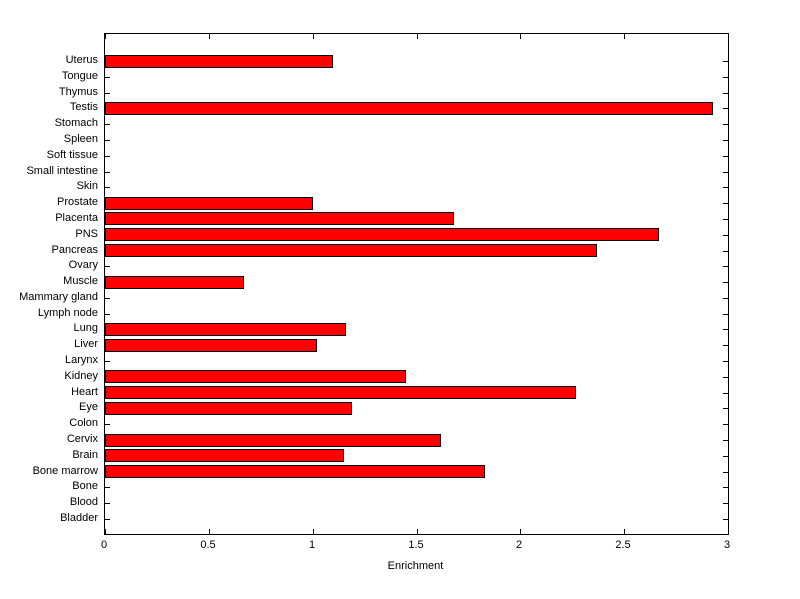  Describe the element at coordinates (81, 376) in the screenshot. I see `y-tick-label-kidney: Kidney` at that location.